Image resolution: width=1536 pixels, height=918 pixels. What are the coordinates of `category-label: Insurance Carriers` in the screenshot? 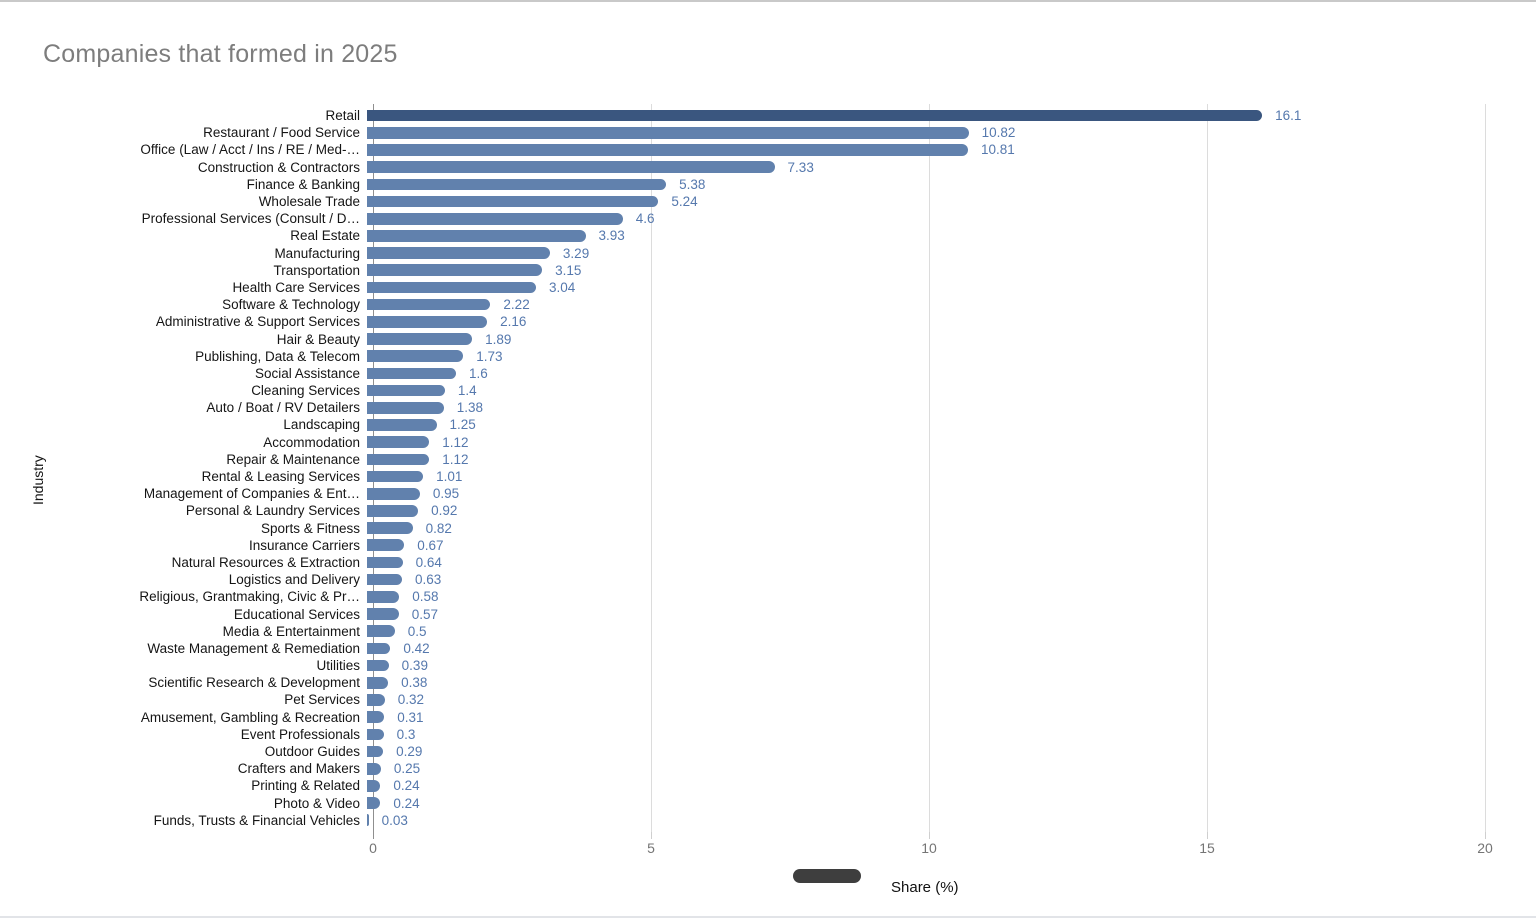 It's located at (304, 545).